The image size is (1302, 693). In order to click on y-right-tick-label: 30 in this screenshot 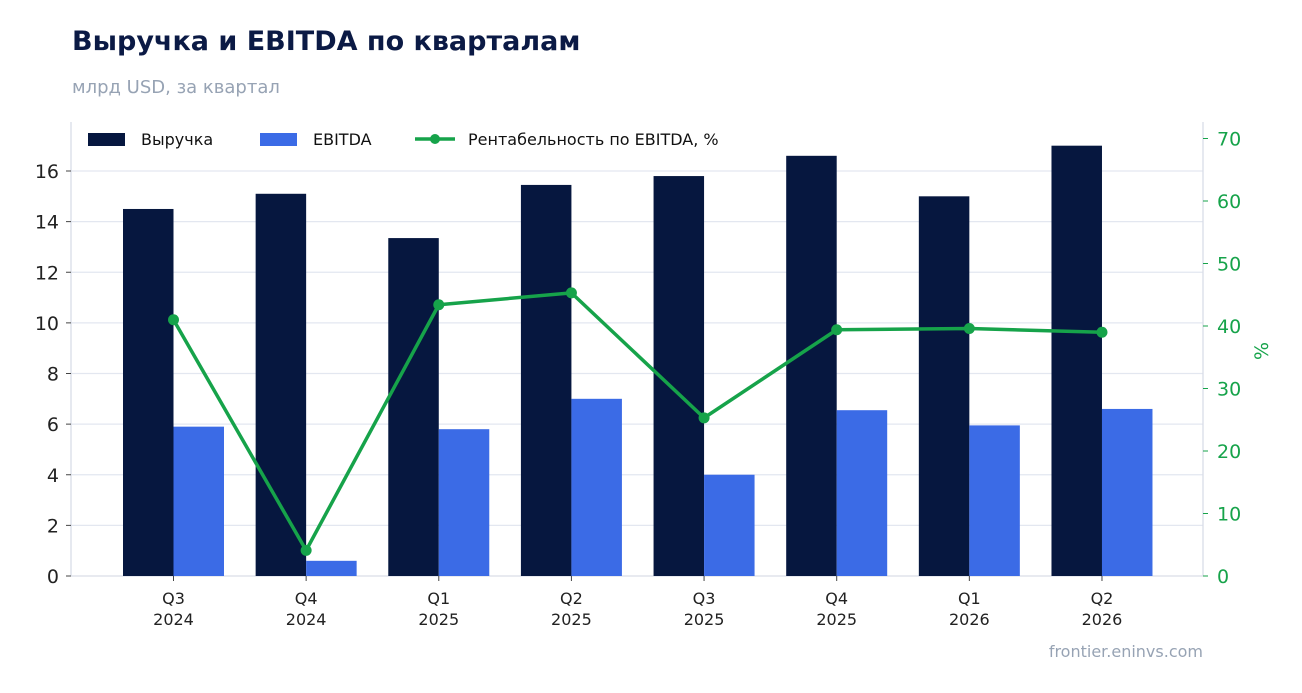, I will do `click(1229, 390)`.